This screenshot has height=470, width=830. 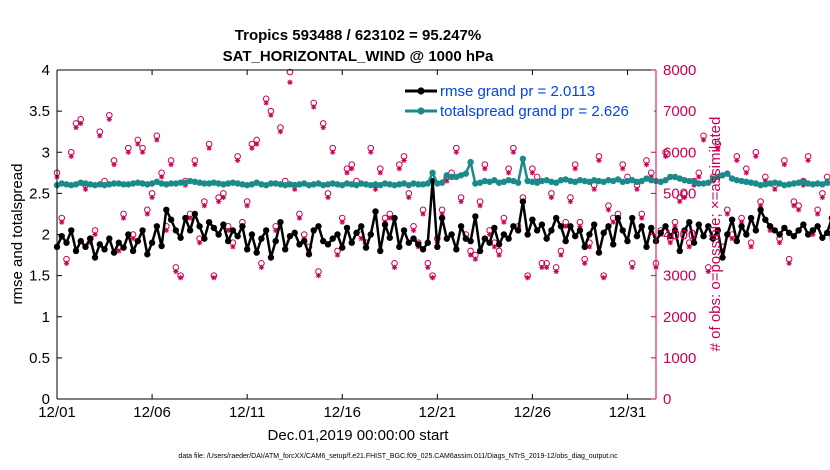 I want to click on x-tick-label: 12/16, so click(x=342, y=412).